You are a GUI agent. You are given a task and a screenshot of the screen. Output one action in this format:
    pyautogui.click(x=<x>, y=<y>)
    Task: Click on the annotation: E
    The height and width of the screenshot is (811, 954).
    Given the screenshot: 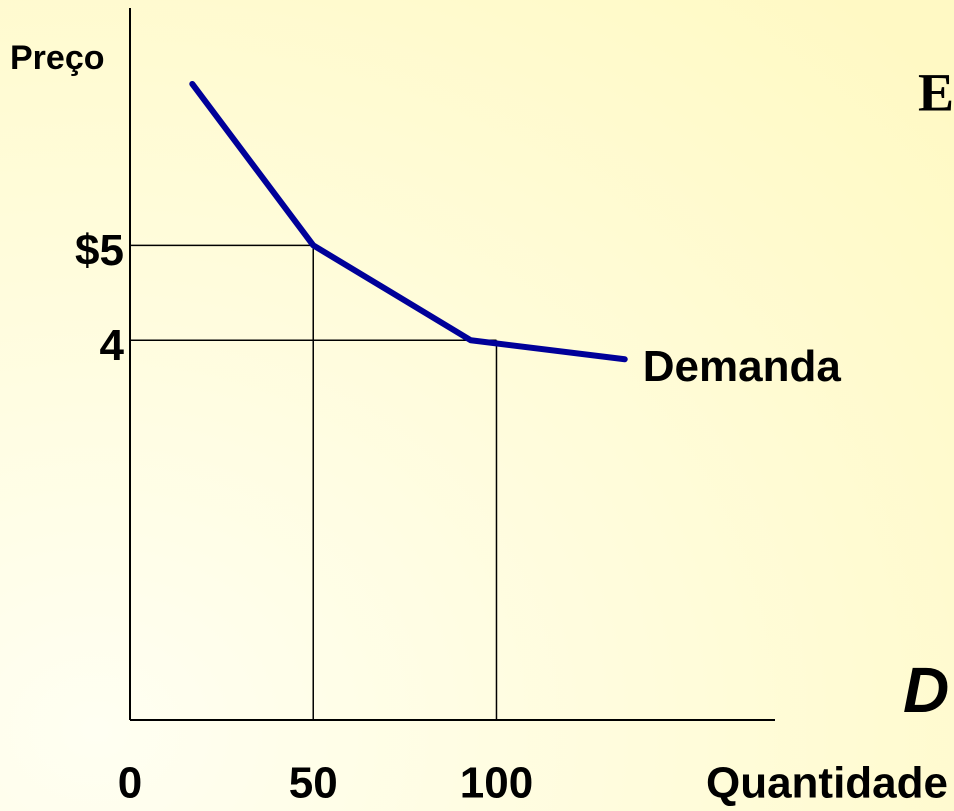 What is the action you would take?
    pyautogui.click(x=936, y=92)
    